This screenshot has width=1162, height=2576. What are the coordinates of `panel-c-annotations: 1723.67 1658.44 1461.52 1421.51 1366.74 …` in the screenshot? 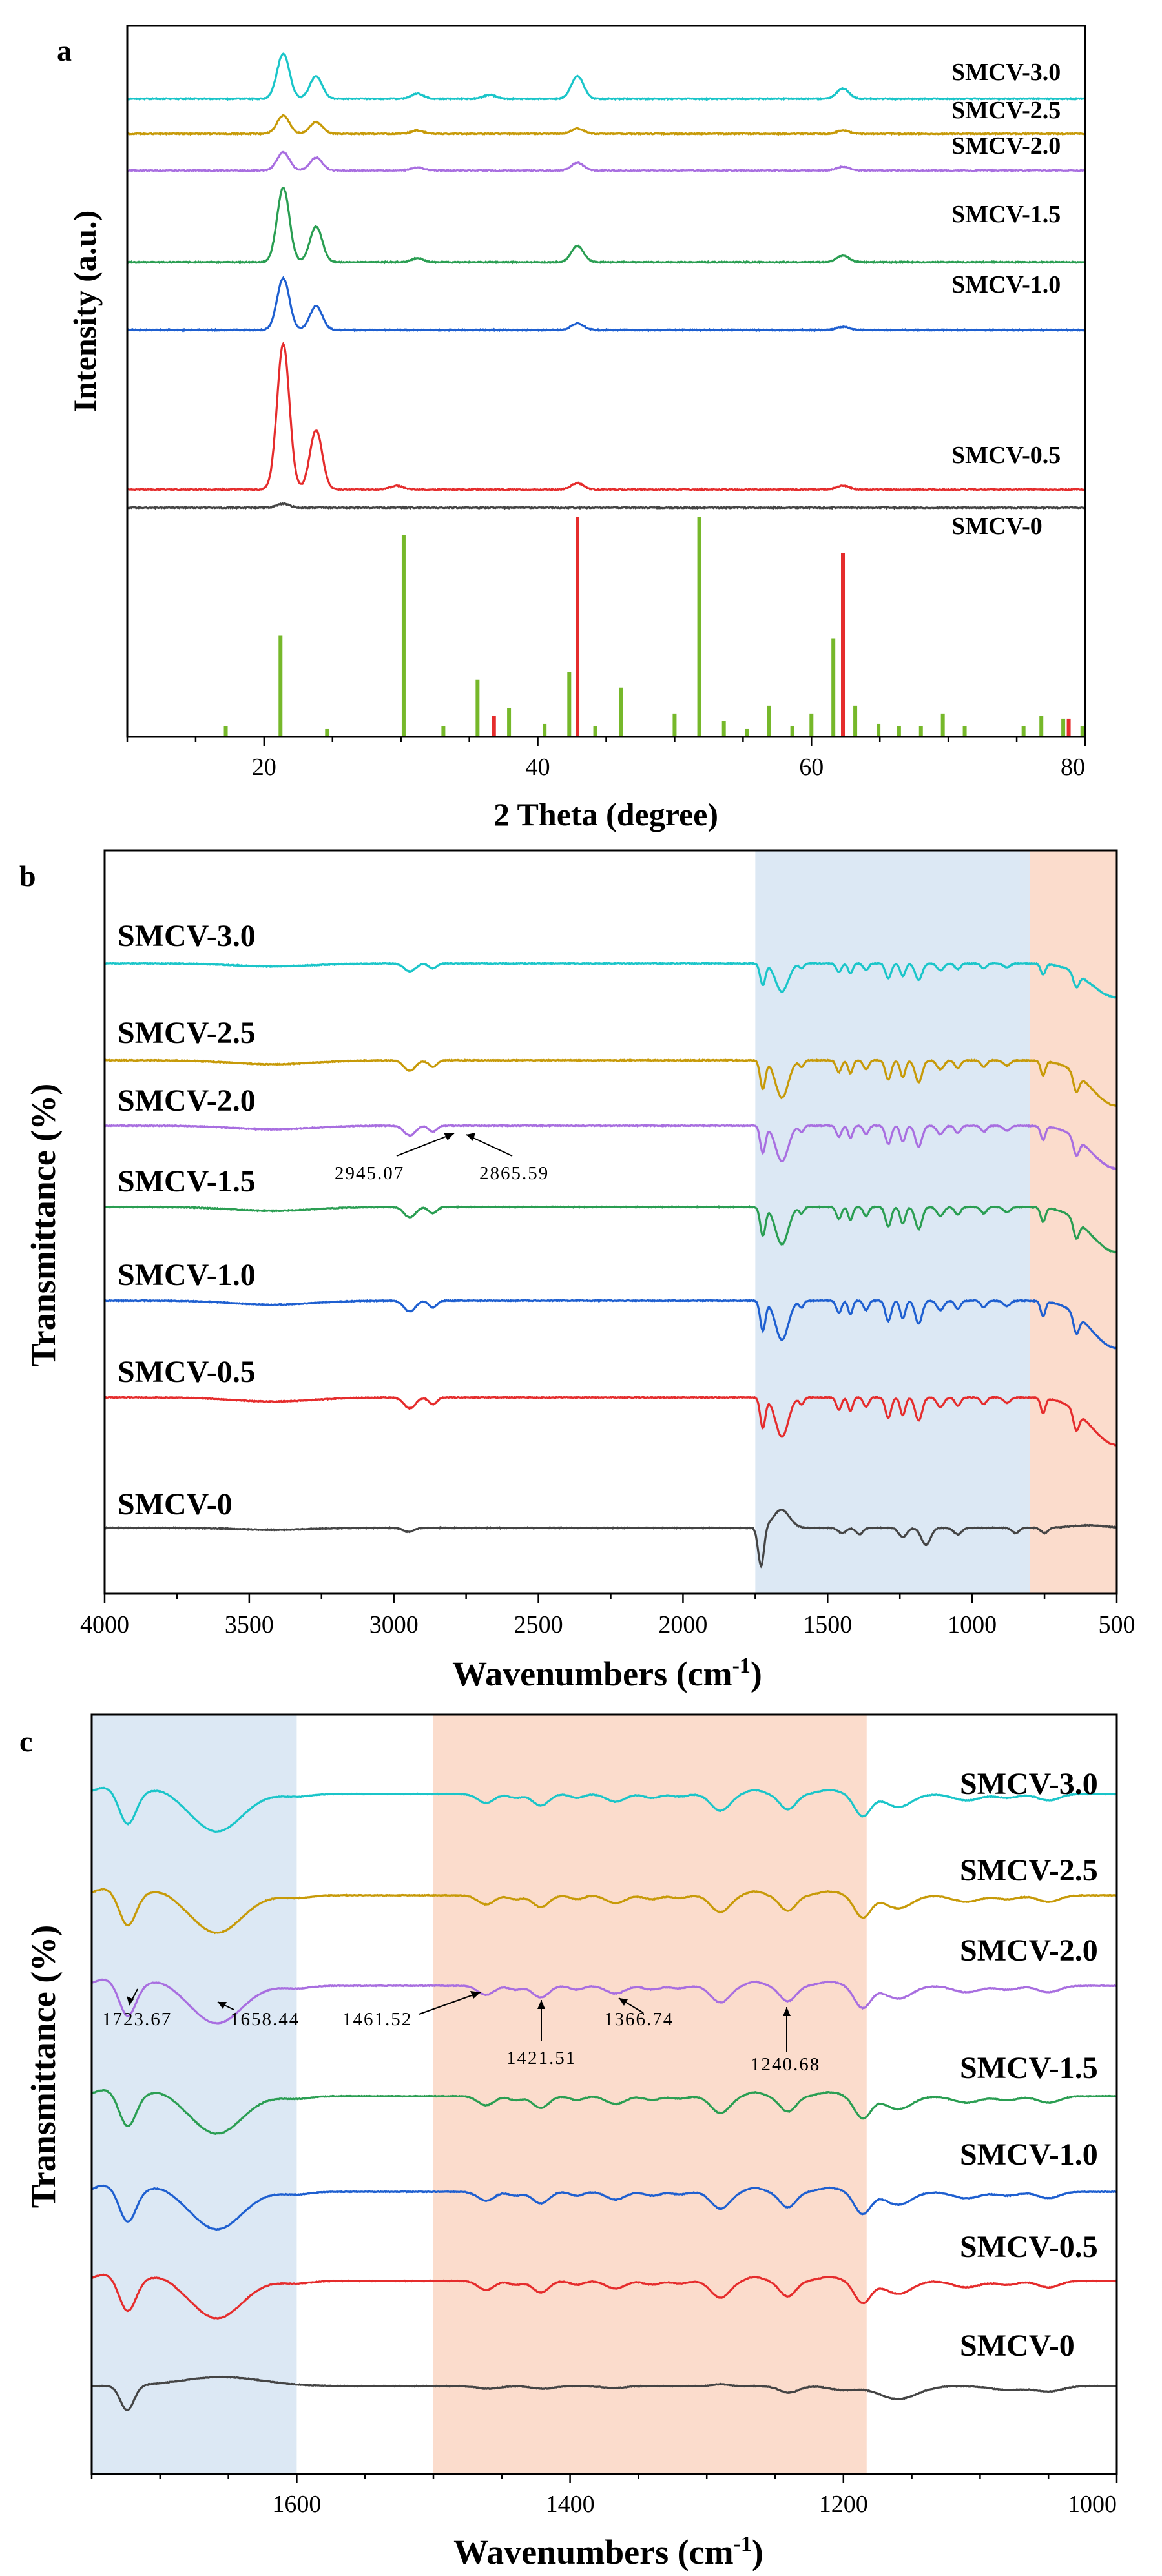 It's located at (461, 2031).